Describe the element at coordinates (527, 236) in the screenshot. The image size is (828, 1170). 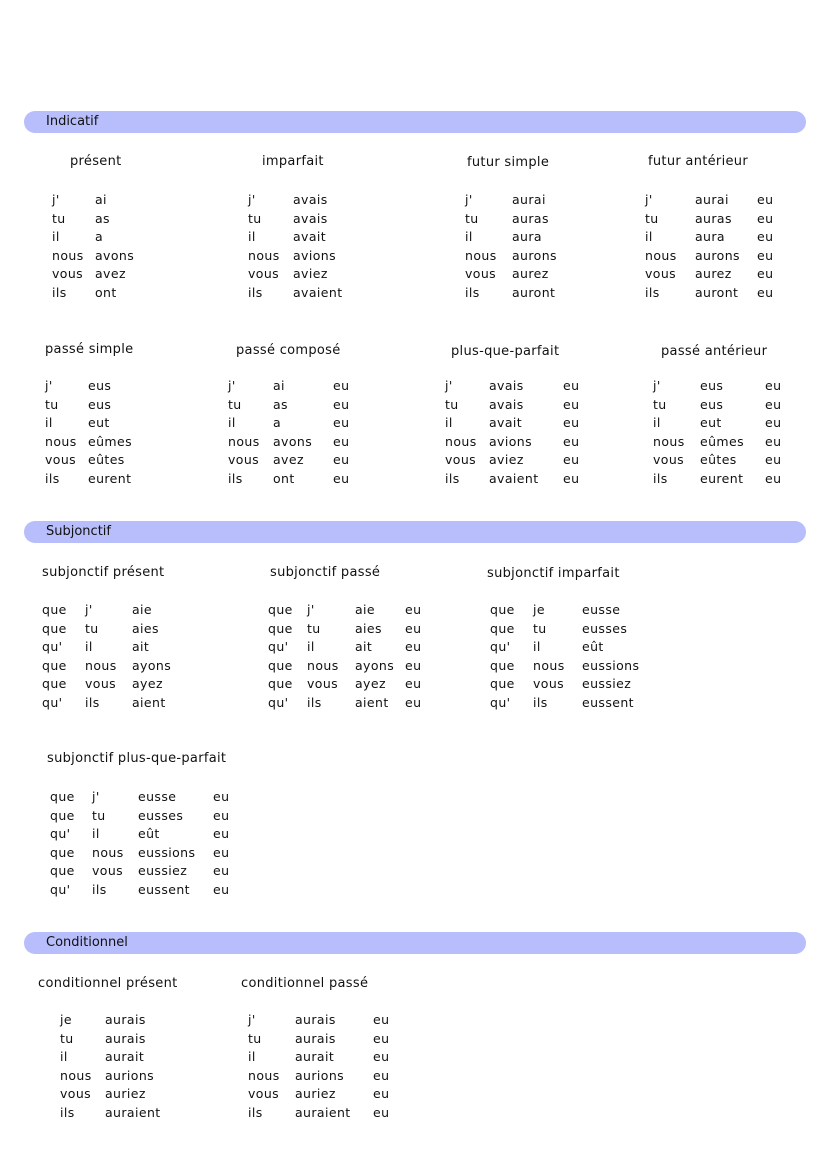
I see `verb-form: aura` at that location.